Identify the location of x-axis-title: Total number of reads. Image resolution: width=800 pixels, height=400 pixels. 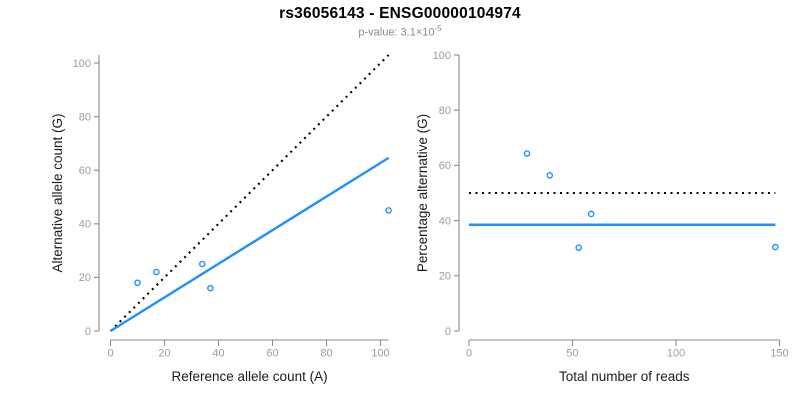
(624, 376).